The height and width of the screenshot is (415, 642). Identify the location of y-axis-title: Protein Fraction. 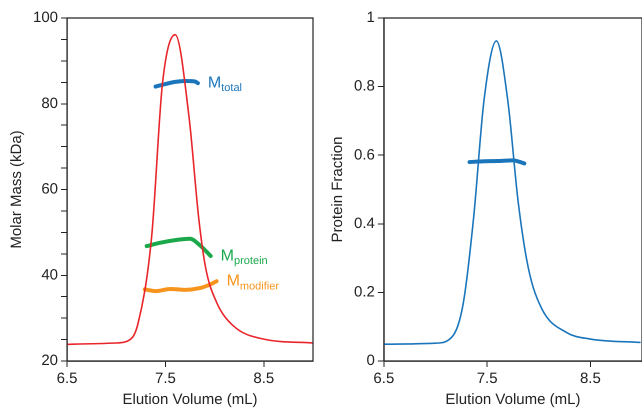
(337, 189).